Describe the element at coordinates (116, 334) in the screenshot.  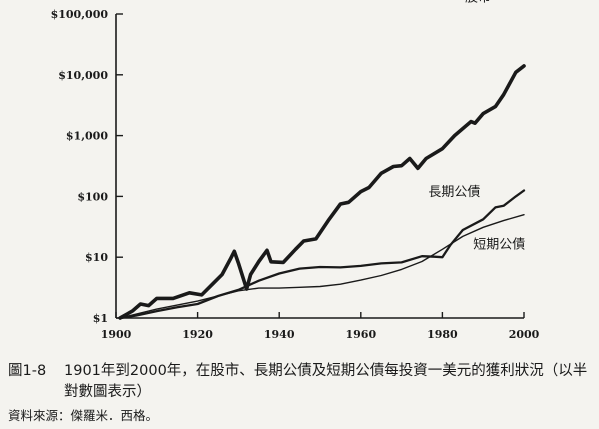
I see `x-tick-label: 1900` at that location.